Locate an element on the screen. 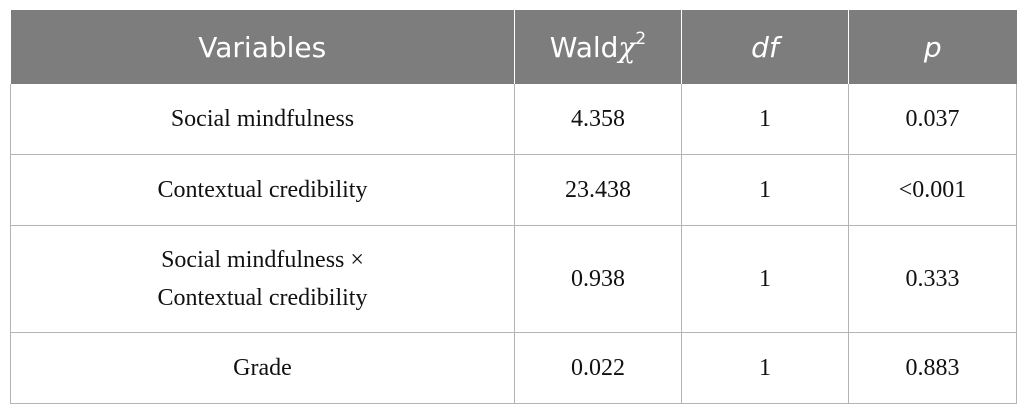  header-df: df is located at coordinates (765, 47).